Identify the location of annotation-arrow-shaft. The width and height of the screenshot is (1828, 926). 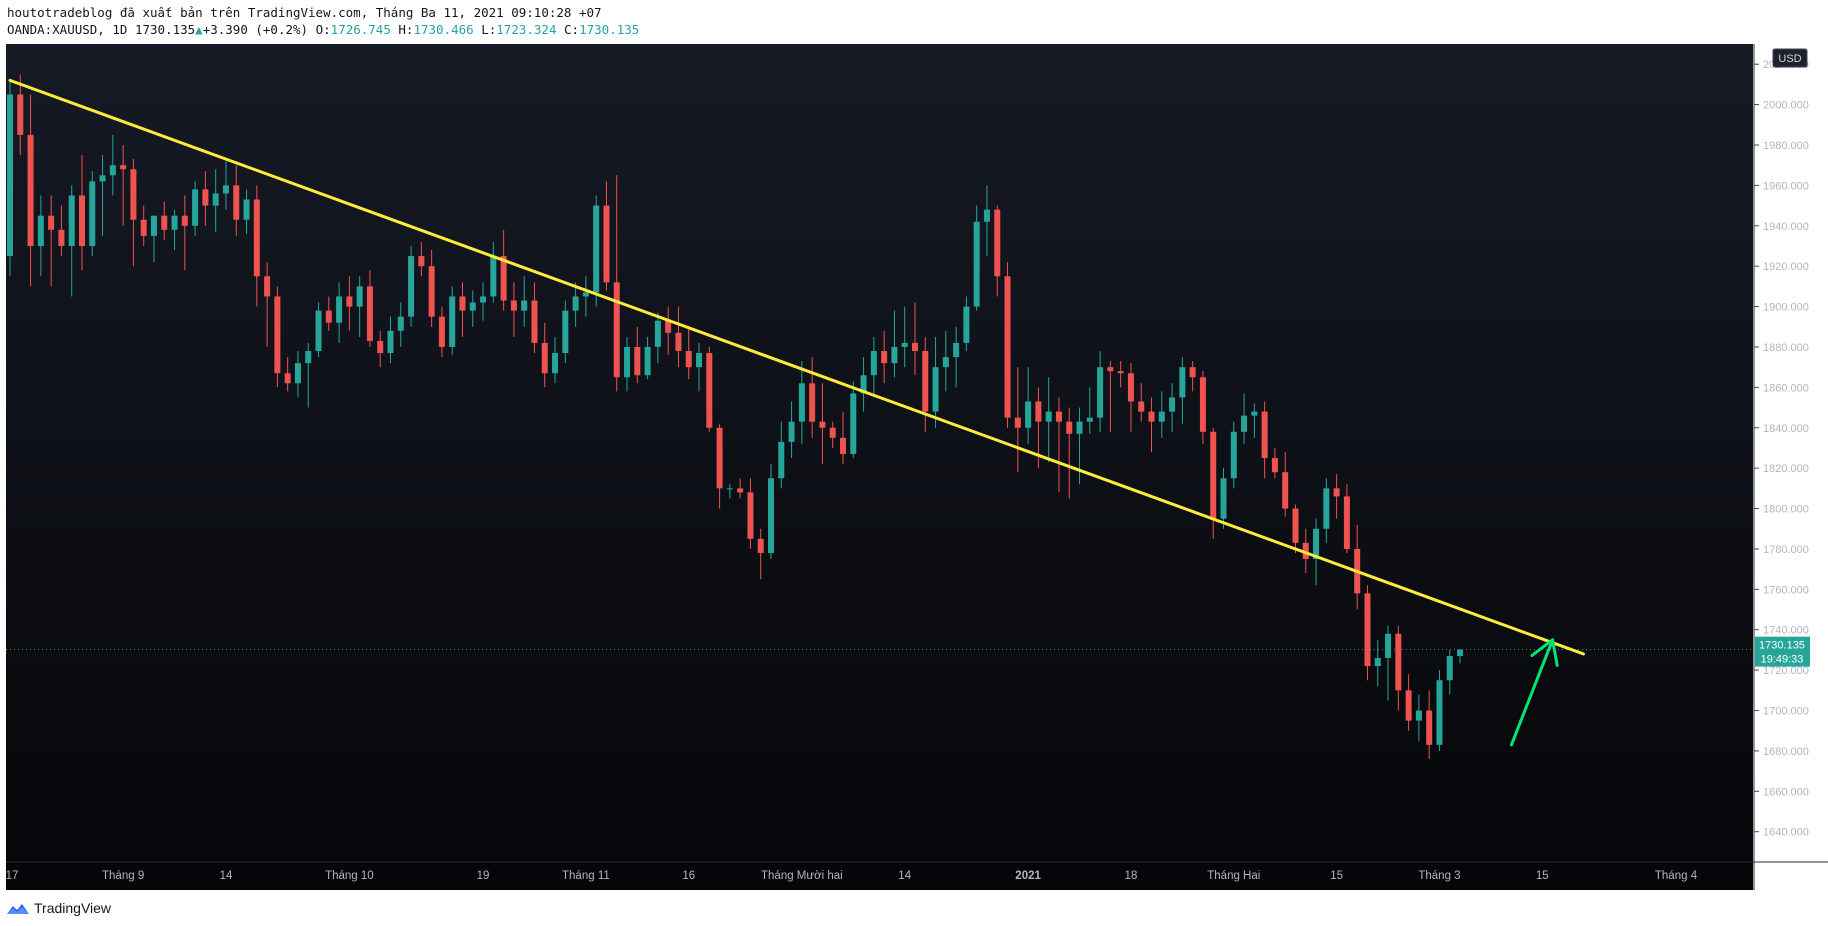
(1532, 692).